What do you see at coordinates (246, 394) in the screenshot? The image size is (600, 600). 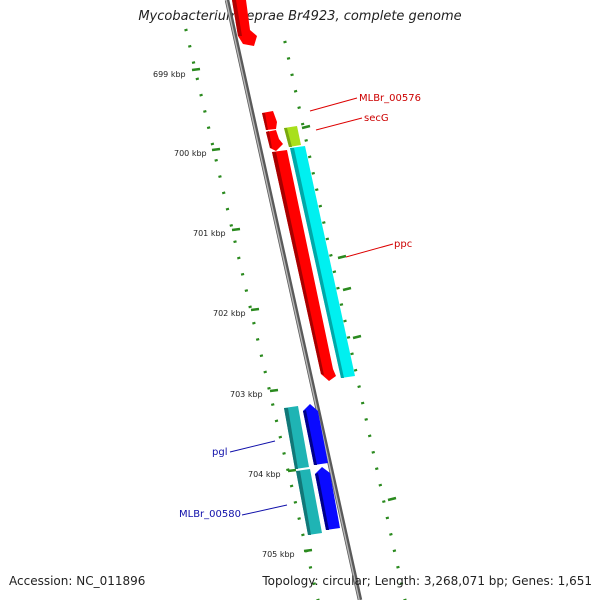 I see `tick-label-703: 703 kbp` at bounding box center [246, 394].